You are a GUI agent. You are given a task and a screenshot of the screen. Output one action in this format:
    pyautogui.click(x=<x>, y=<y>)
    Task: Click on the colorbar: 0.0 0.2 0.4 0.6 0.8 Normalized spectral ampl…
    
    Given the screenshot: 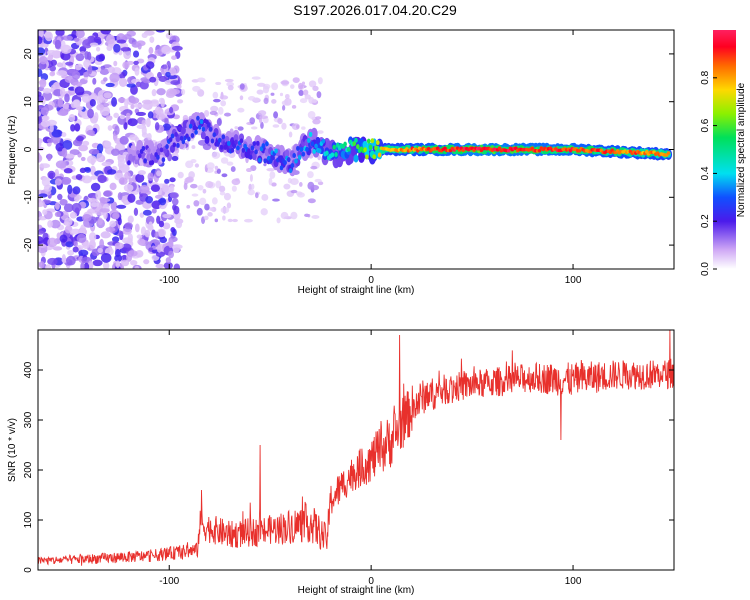 What is the action you would take?
    pyautogui.click(x=723, y=153)
    